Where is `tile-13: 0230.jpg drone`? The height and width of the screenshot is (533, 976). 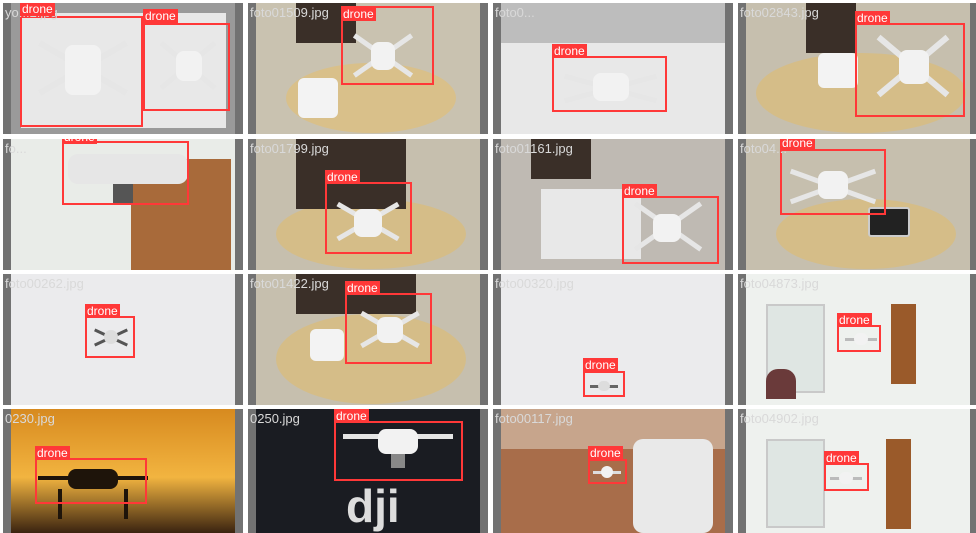
tile-13: 0230.jpg drone is located at coordinates (123, 471).